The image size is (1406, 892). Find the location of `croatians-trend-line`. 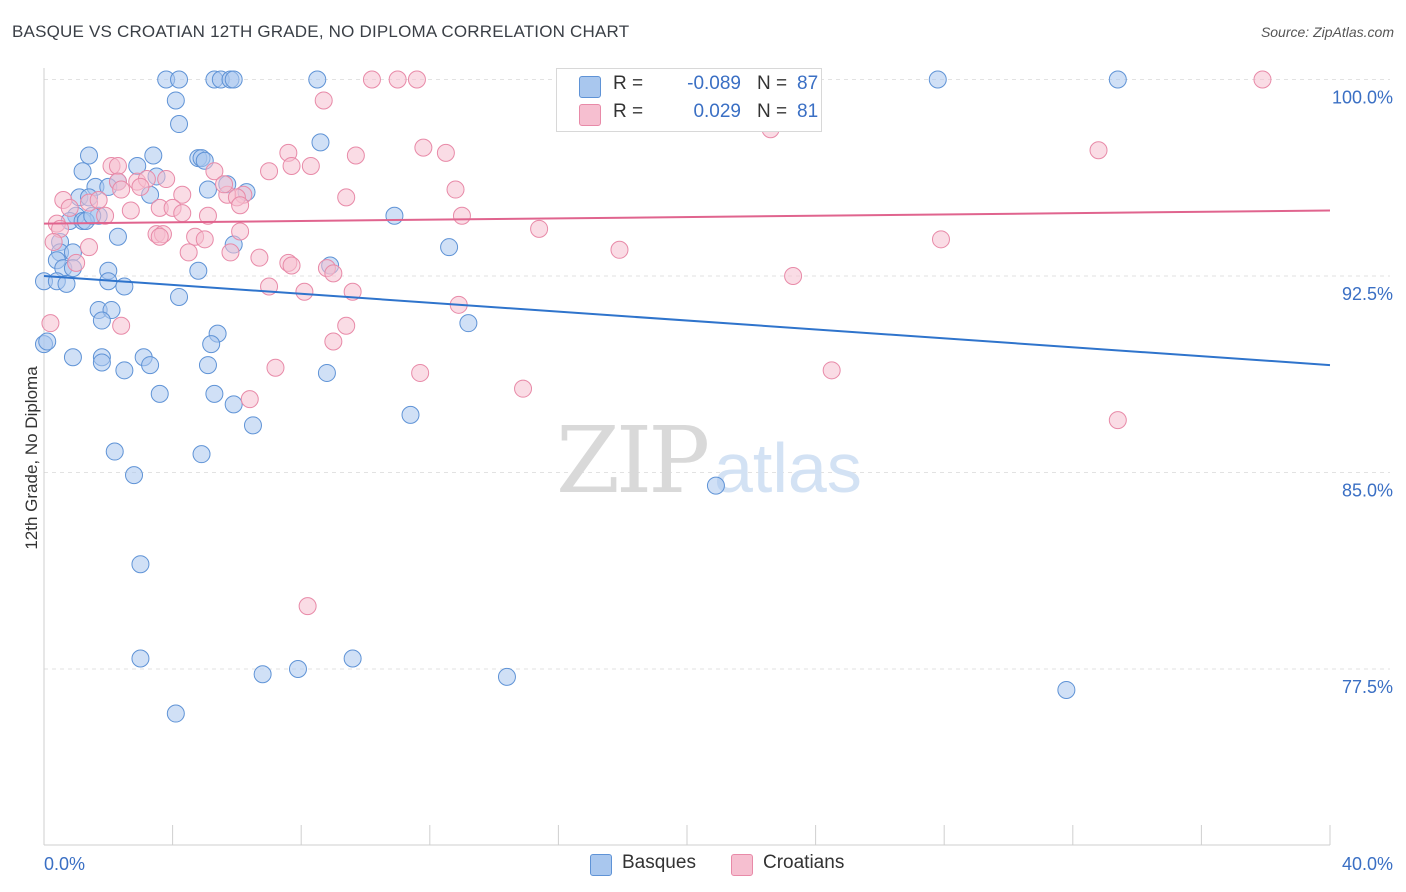

croatians-trend-line is located at coordinates (687, 217).